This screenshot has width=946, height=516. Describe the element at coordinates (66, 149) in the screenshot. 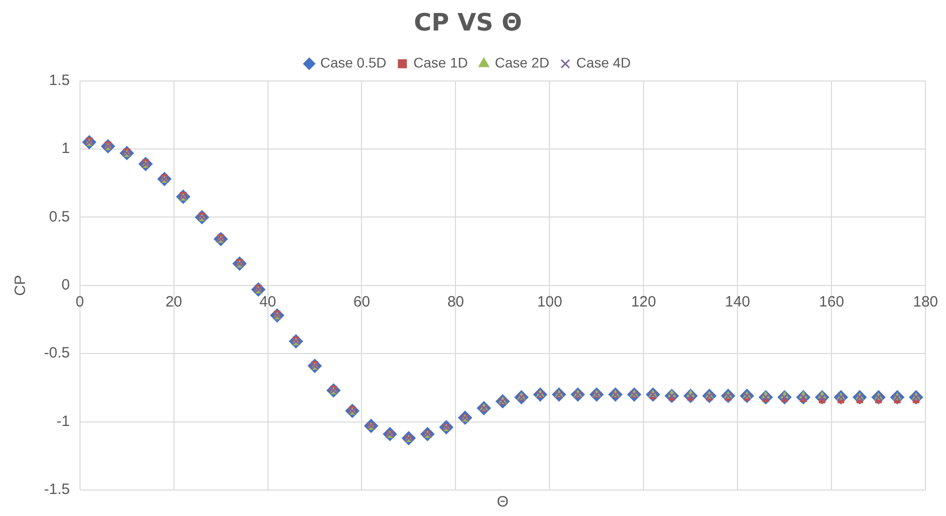

I see `y-tick-label: 1` at that location.